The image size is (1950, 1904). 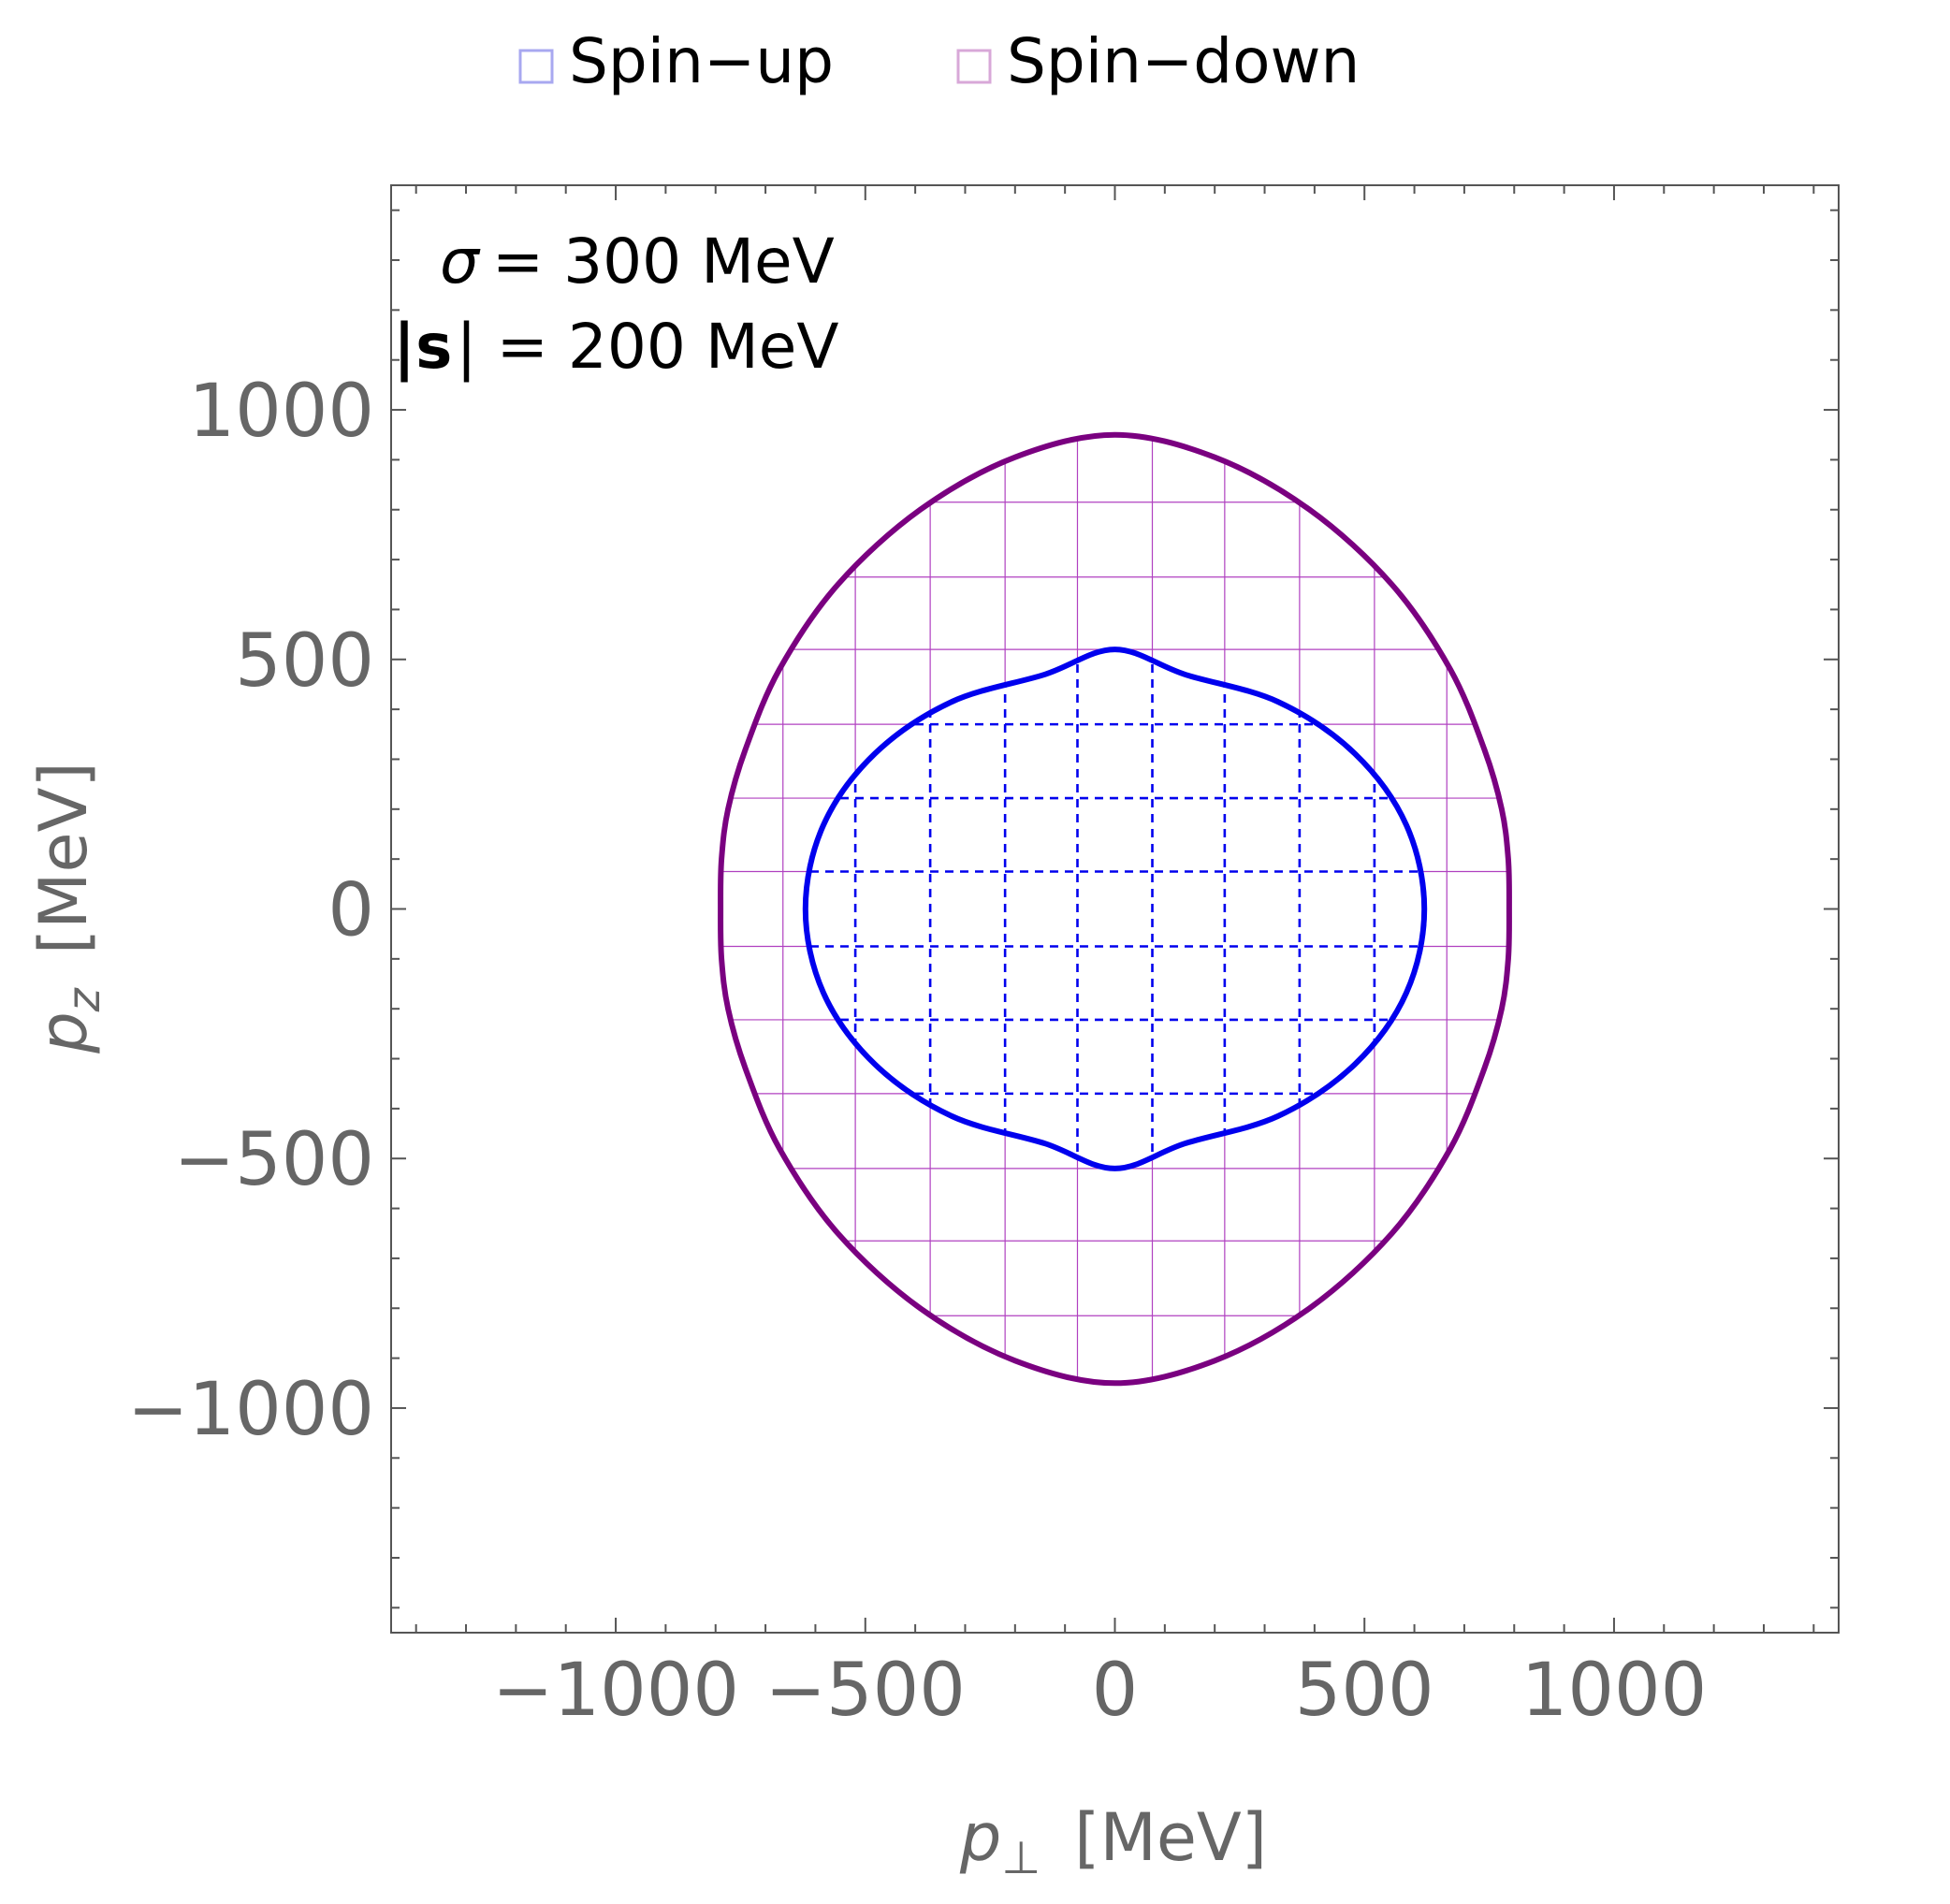 What do you see at coordinates (1113, 1841) in the screenshot?
I see `x-axis-label: p⊥ [MeV]` at bounding box center [1113, 1841].